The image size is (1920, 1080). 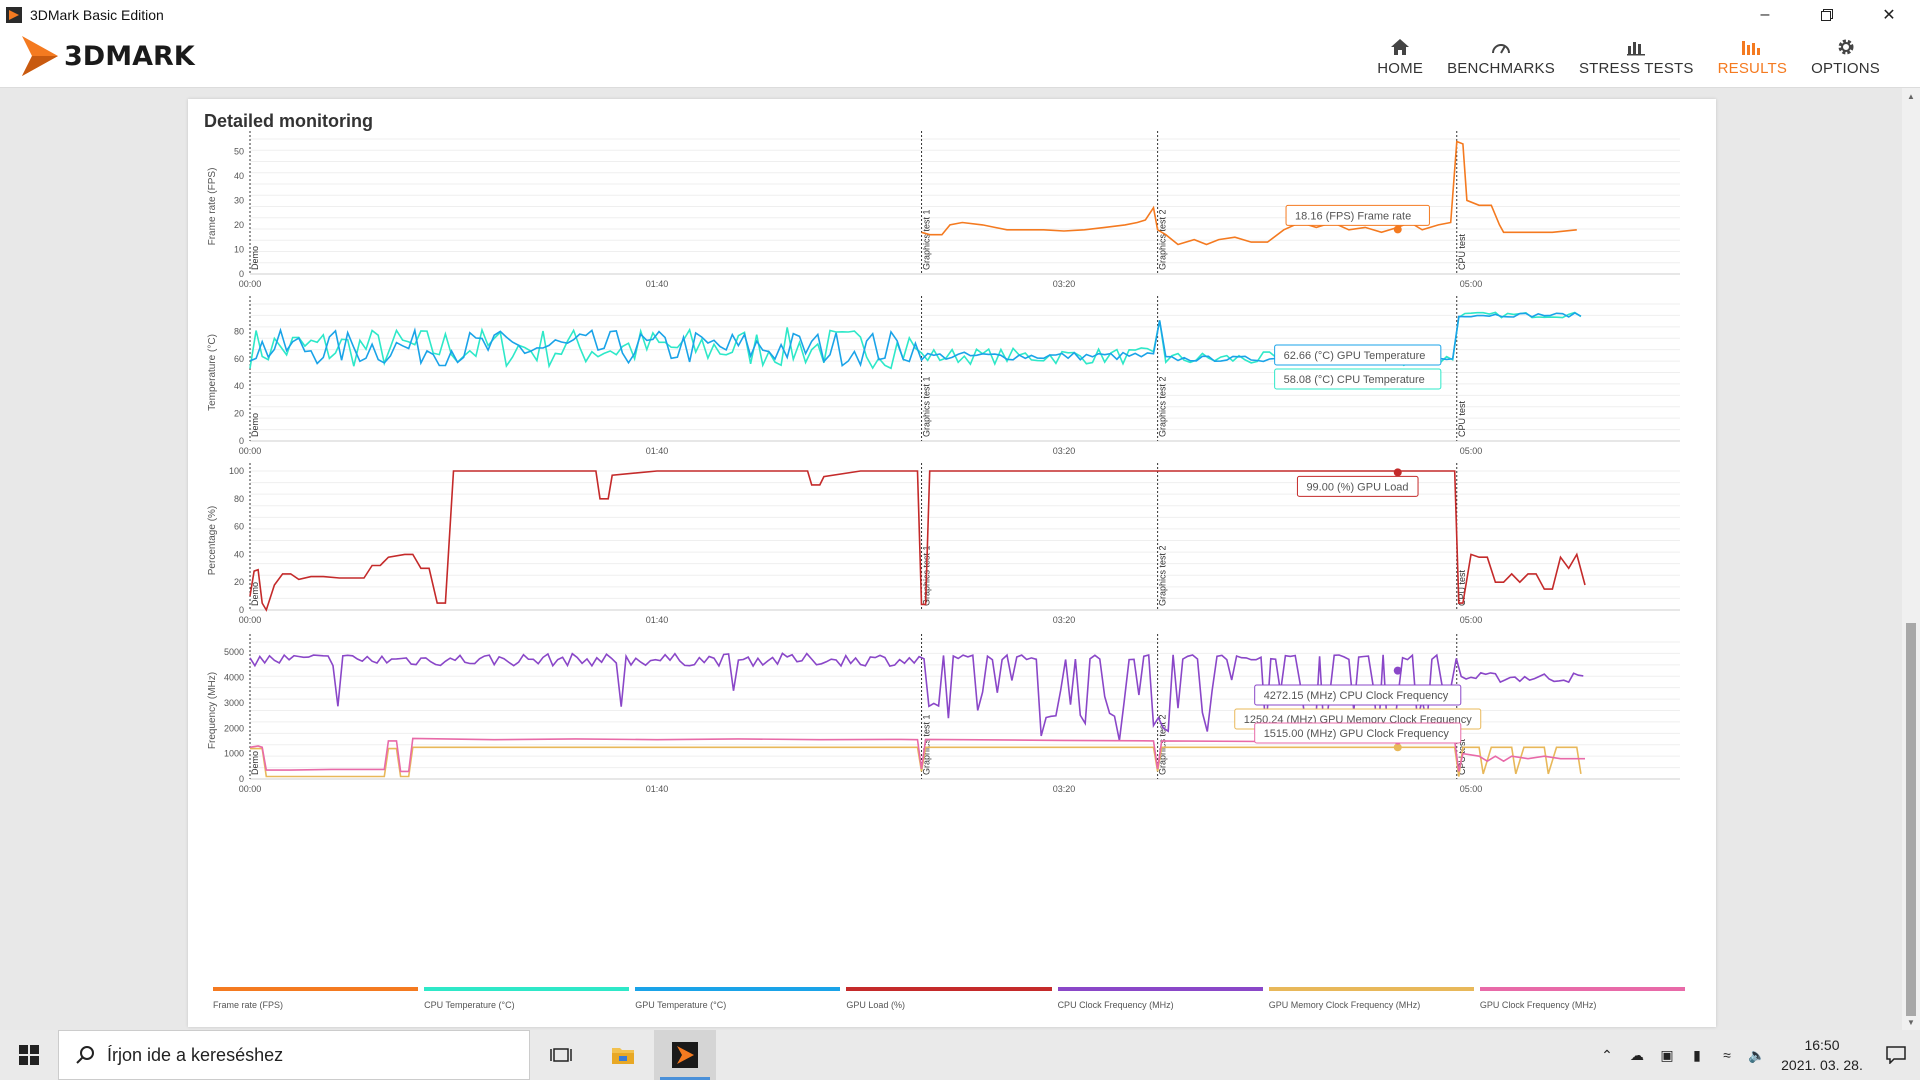 What do you see at coordinates (561, 1055) in the screenshot?
I see `task-view-button` at bounding box center [561, 1055].